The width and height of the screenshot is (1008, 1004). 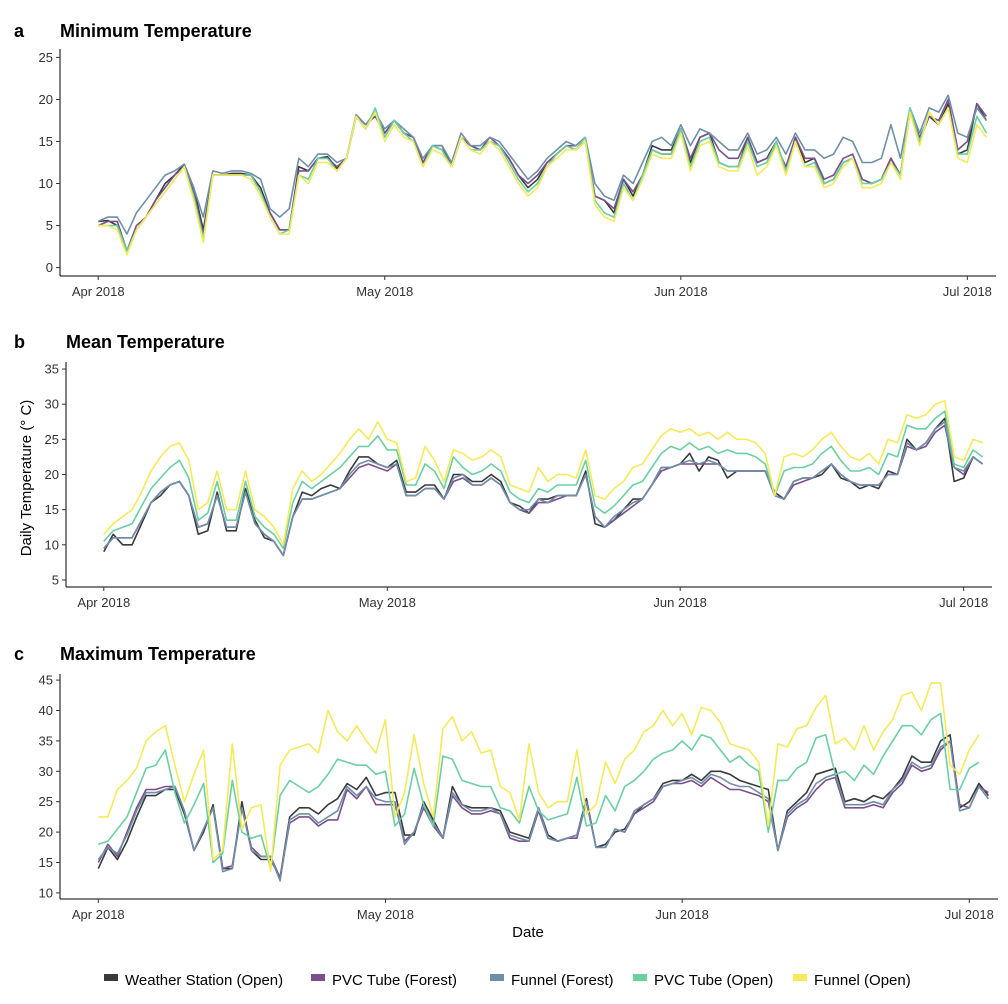 What do you see at coordinates (713, 980) in the screenshot?
I see `legend-label: PVC Tube (Open)` at bounding box center [713, 980].